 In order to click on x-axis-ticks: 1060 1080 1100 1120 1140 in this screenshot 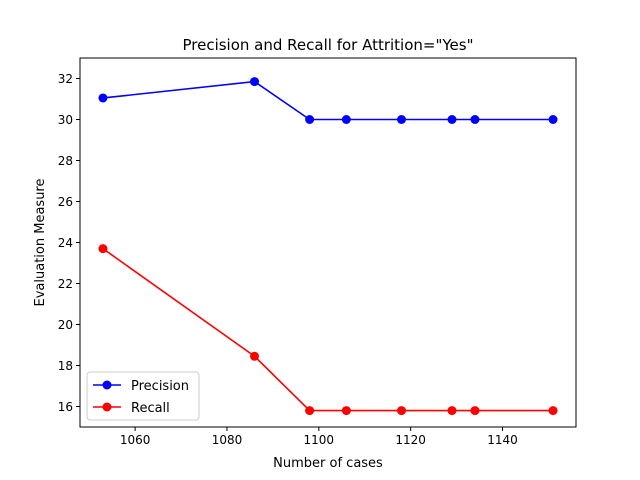, I will do `click(319, 437)`.